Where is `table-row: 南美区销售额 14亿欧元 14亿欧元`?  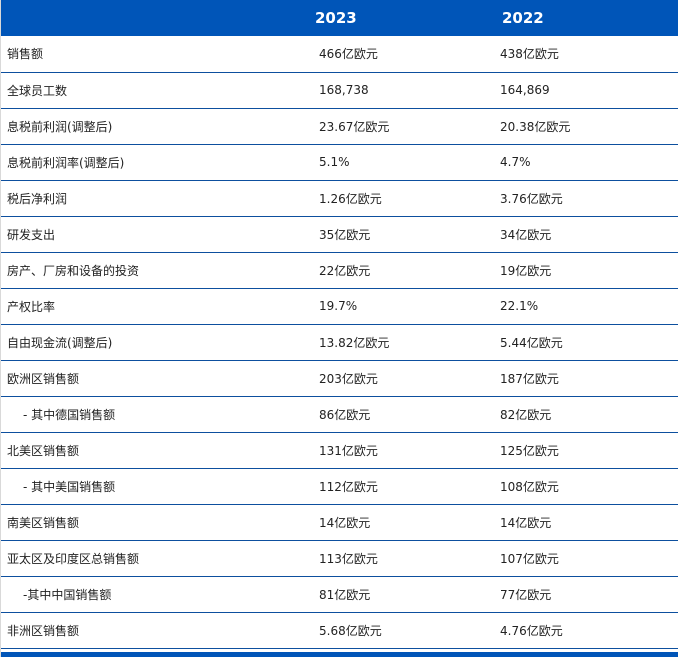
table-row: 南美区销售额 14亿欧元 14亿欧元 is located at coordinates (339, 522).